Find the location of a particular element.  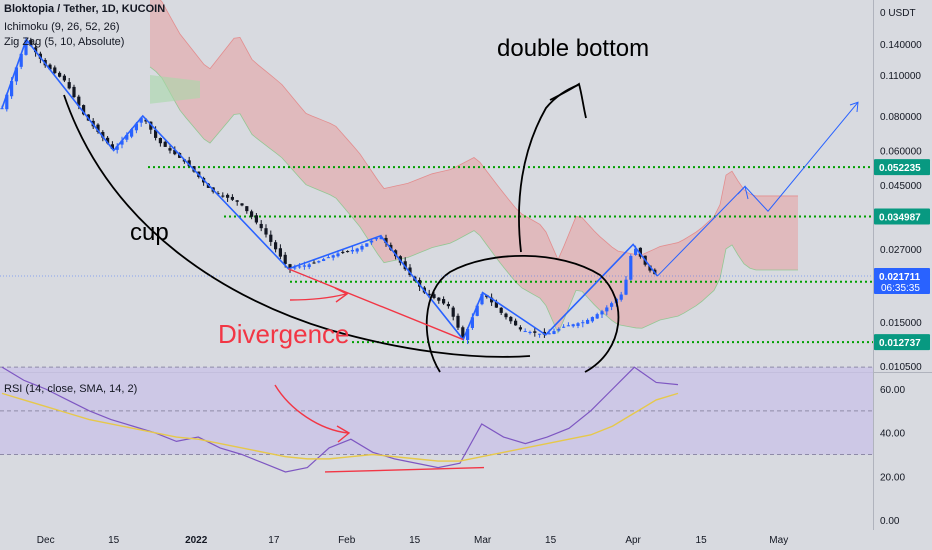

divergence-rsi-line is located at coordinates (404, 469).